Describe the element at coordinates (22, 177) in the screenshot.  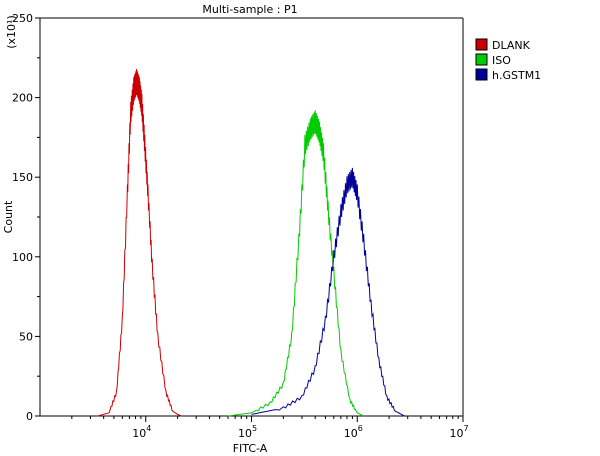
I see `y-tick-label: 150` at that location.